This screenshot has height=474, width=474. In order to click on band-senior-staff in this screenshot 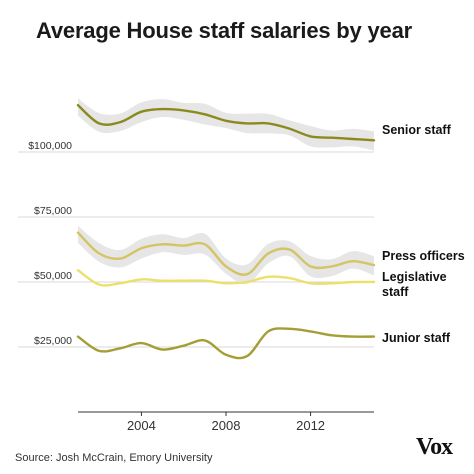, I will do `click(226, 124)`.